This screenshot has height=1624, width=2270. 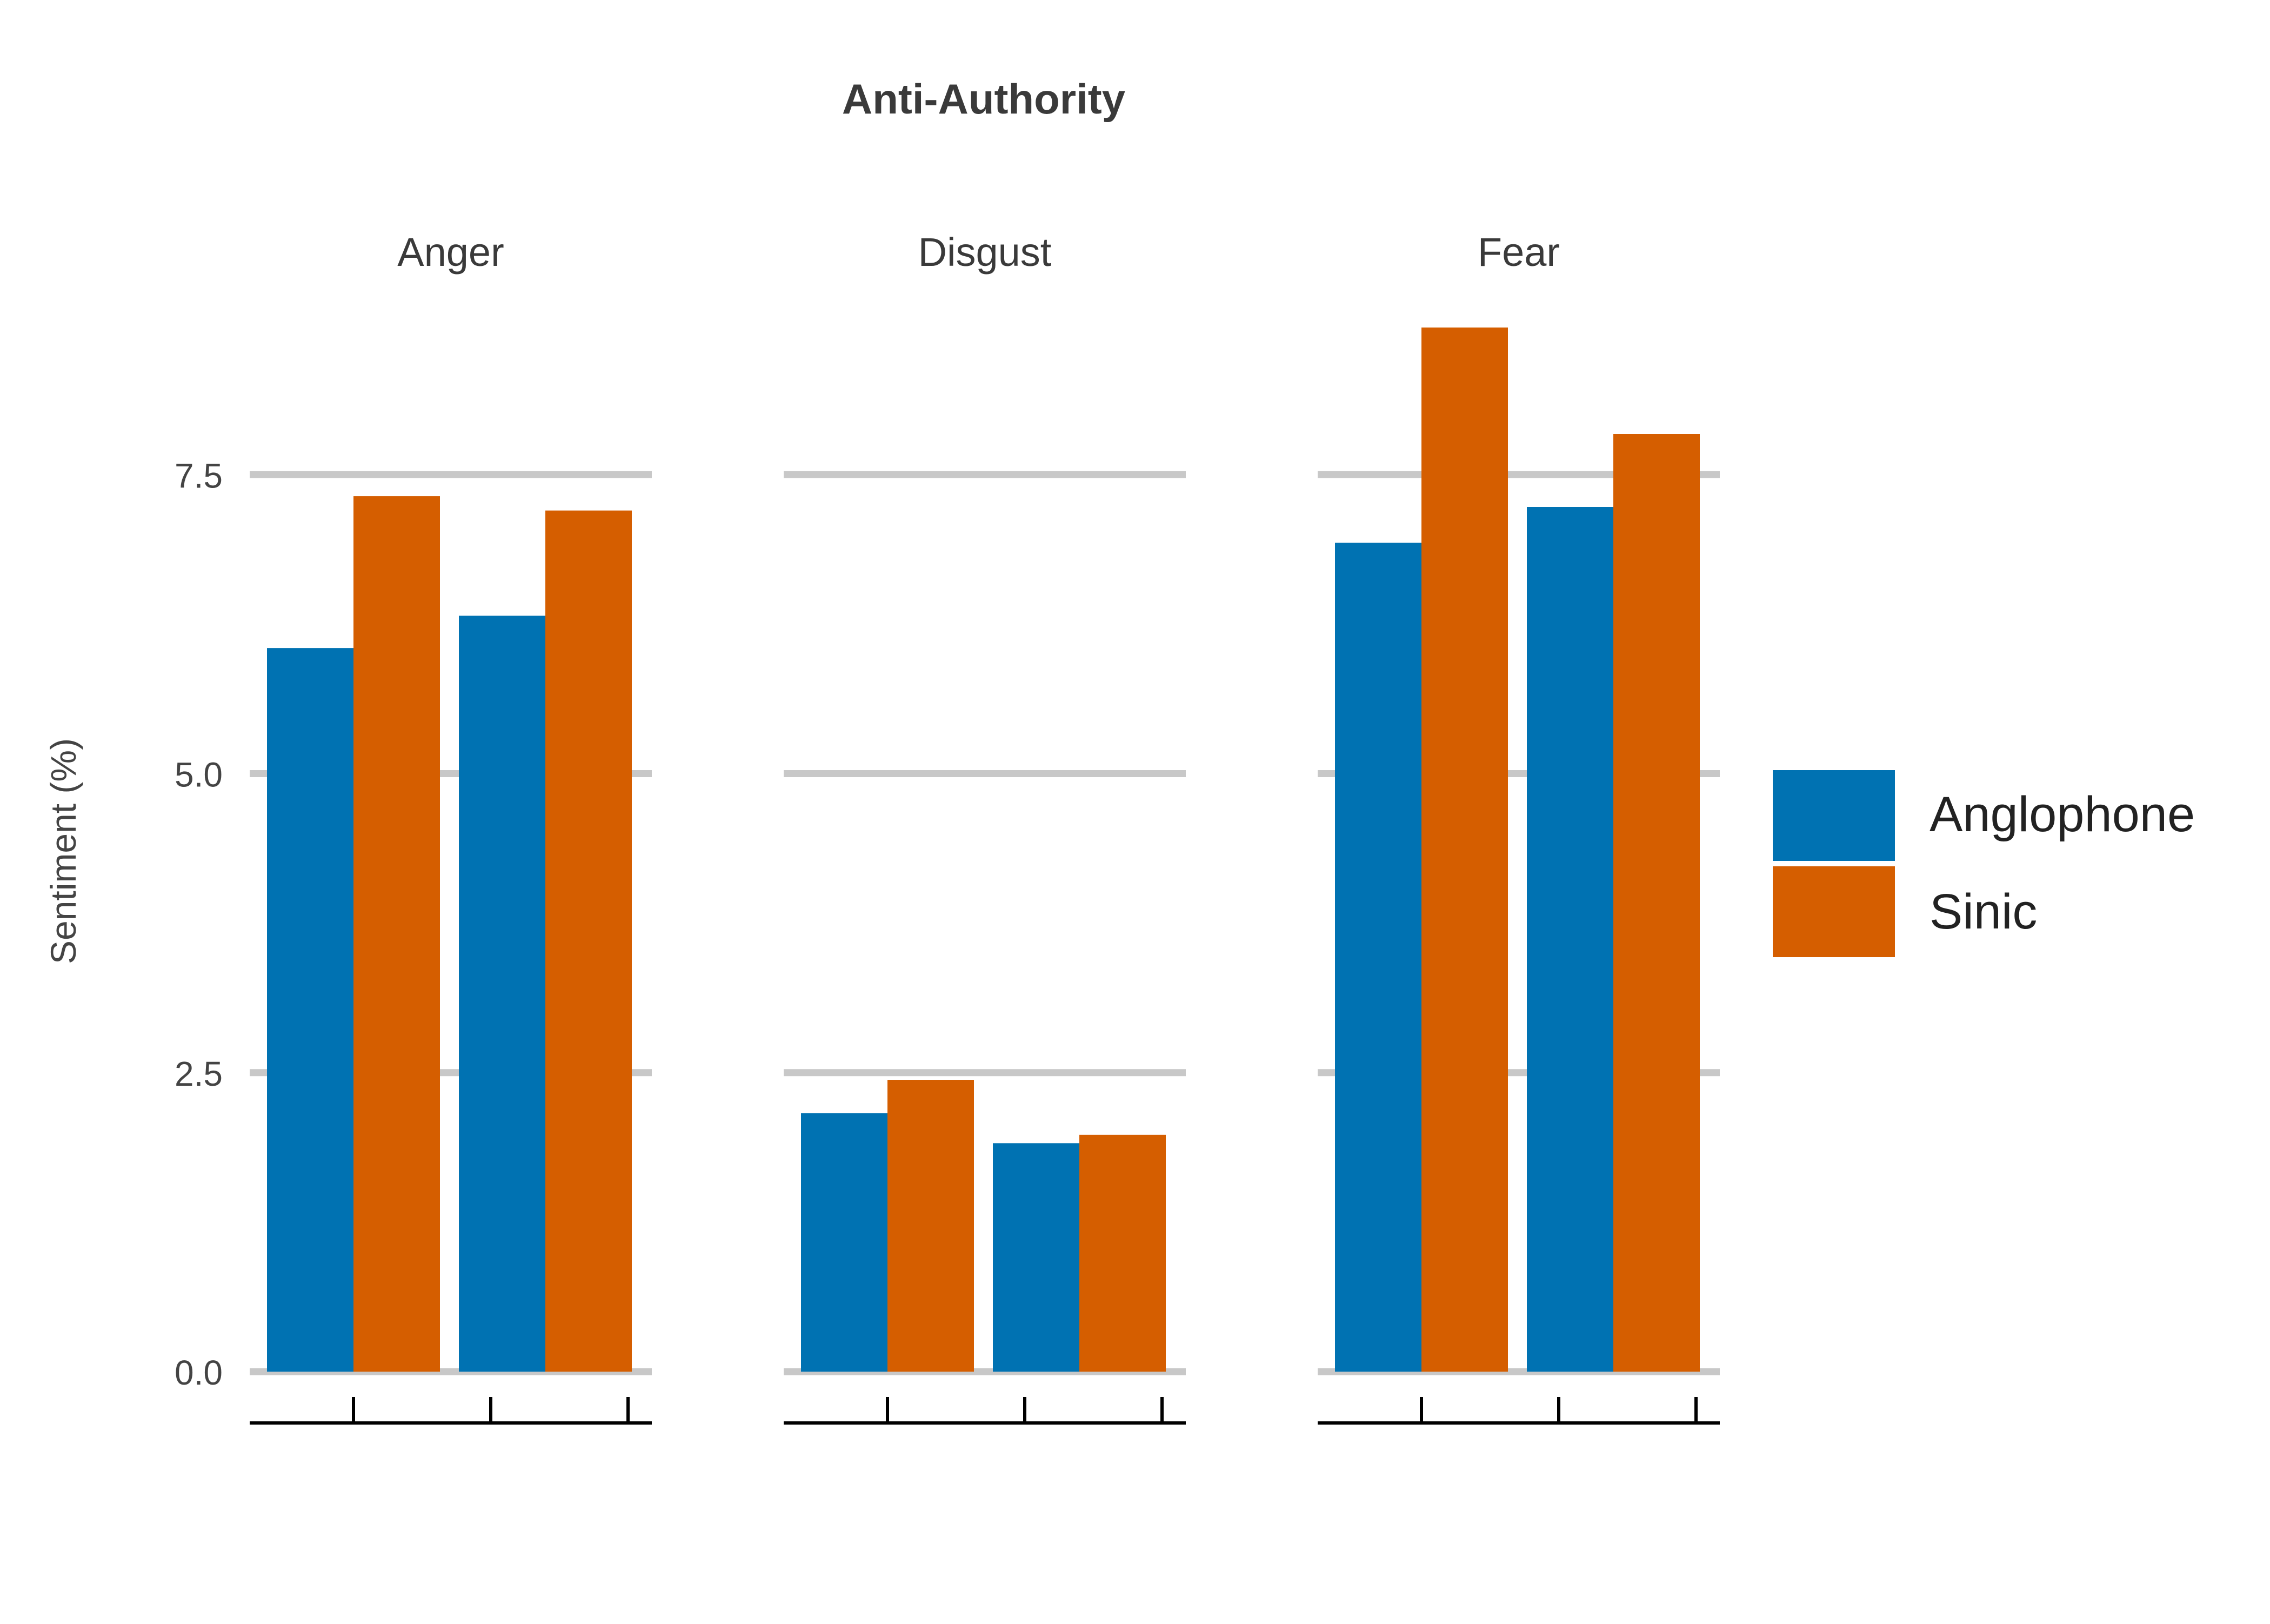 What do you see at coordinates (199, 775) in the screenshot?
I see `y-tick-label: 5.0` at bounding box center [199, 775].